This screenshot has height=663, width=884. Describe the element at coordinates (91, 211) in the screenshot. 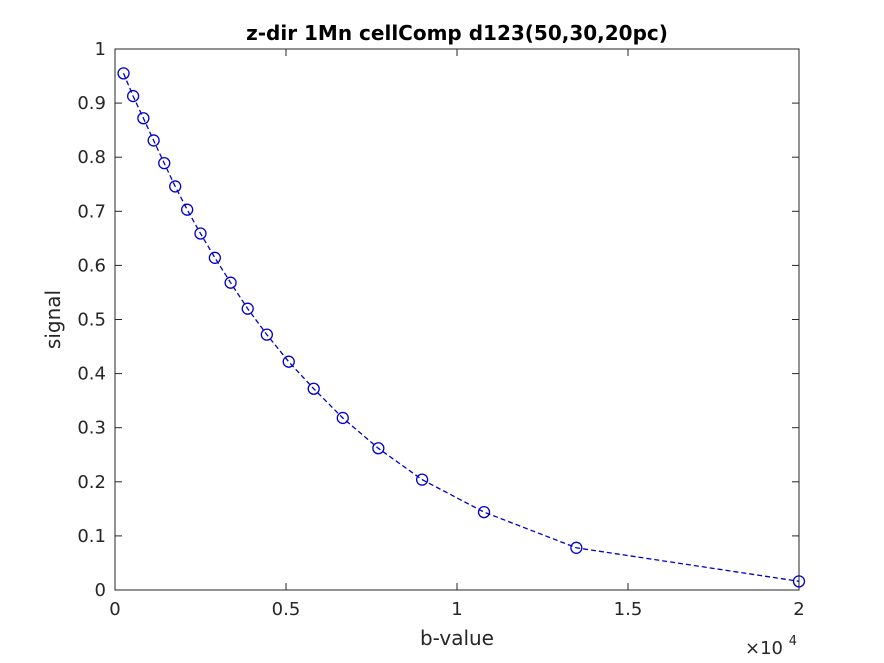

I see `y-tick-label: 0.7` at that location.